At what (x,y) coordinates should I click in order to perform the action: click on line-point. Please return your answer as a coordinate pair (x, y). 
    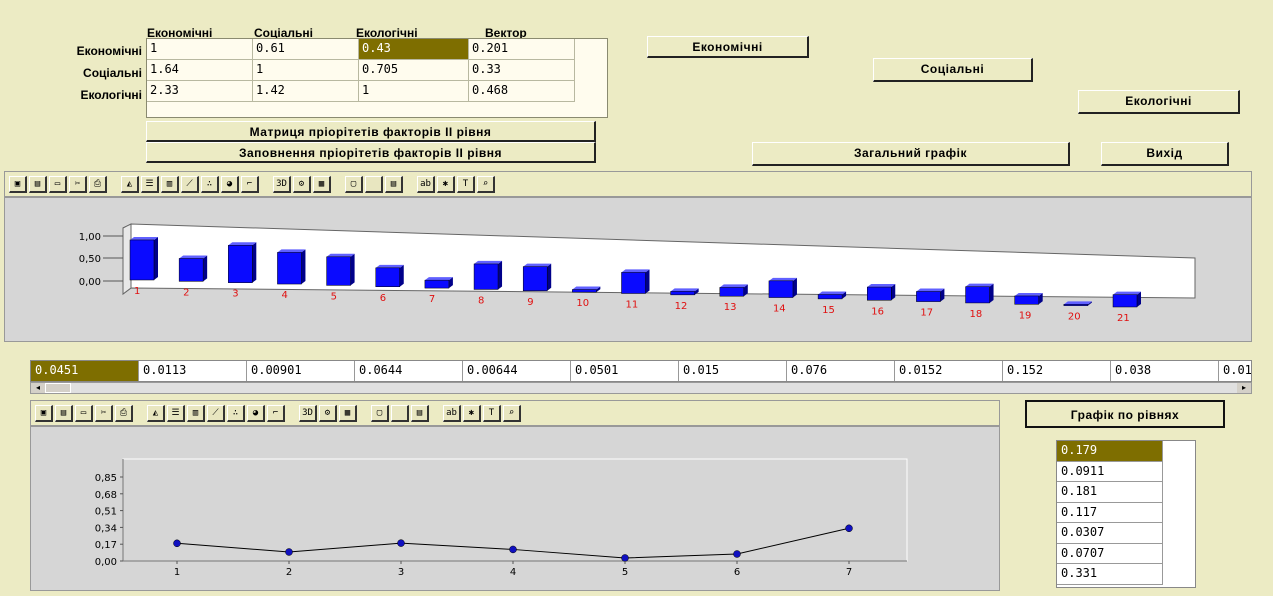
    Looking at the image, I should click on (737, 554).